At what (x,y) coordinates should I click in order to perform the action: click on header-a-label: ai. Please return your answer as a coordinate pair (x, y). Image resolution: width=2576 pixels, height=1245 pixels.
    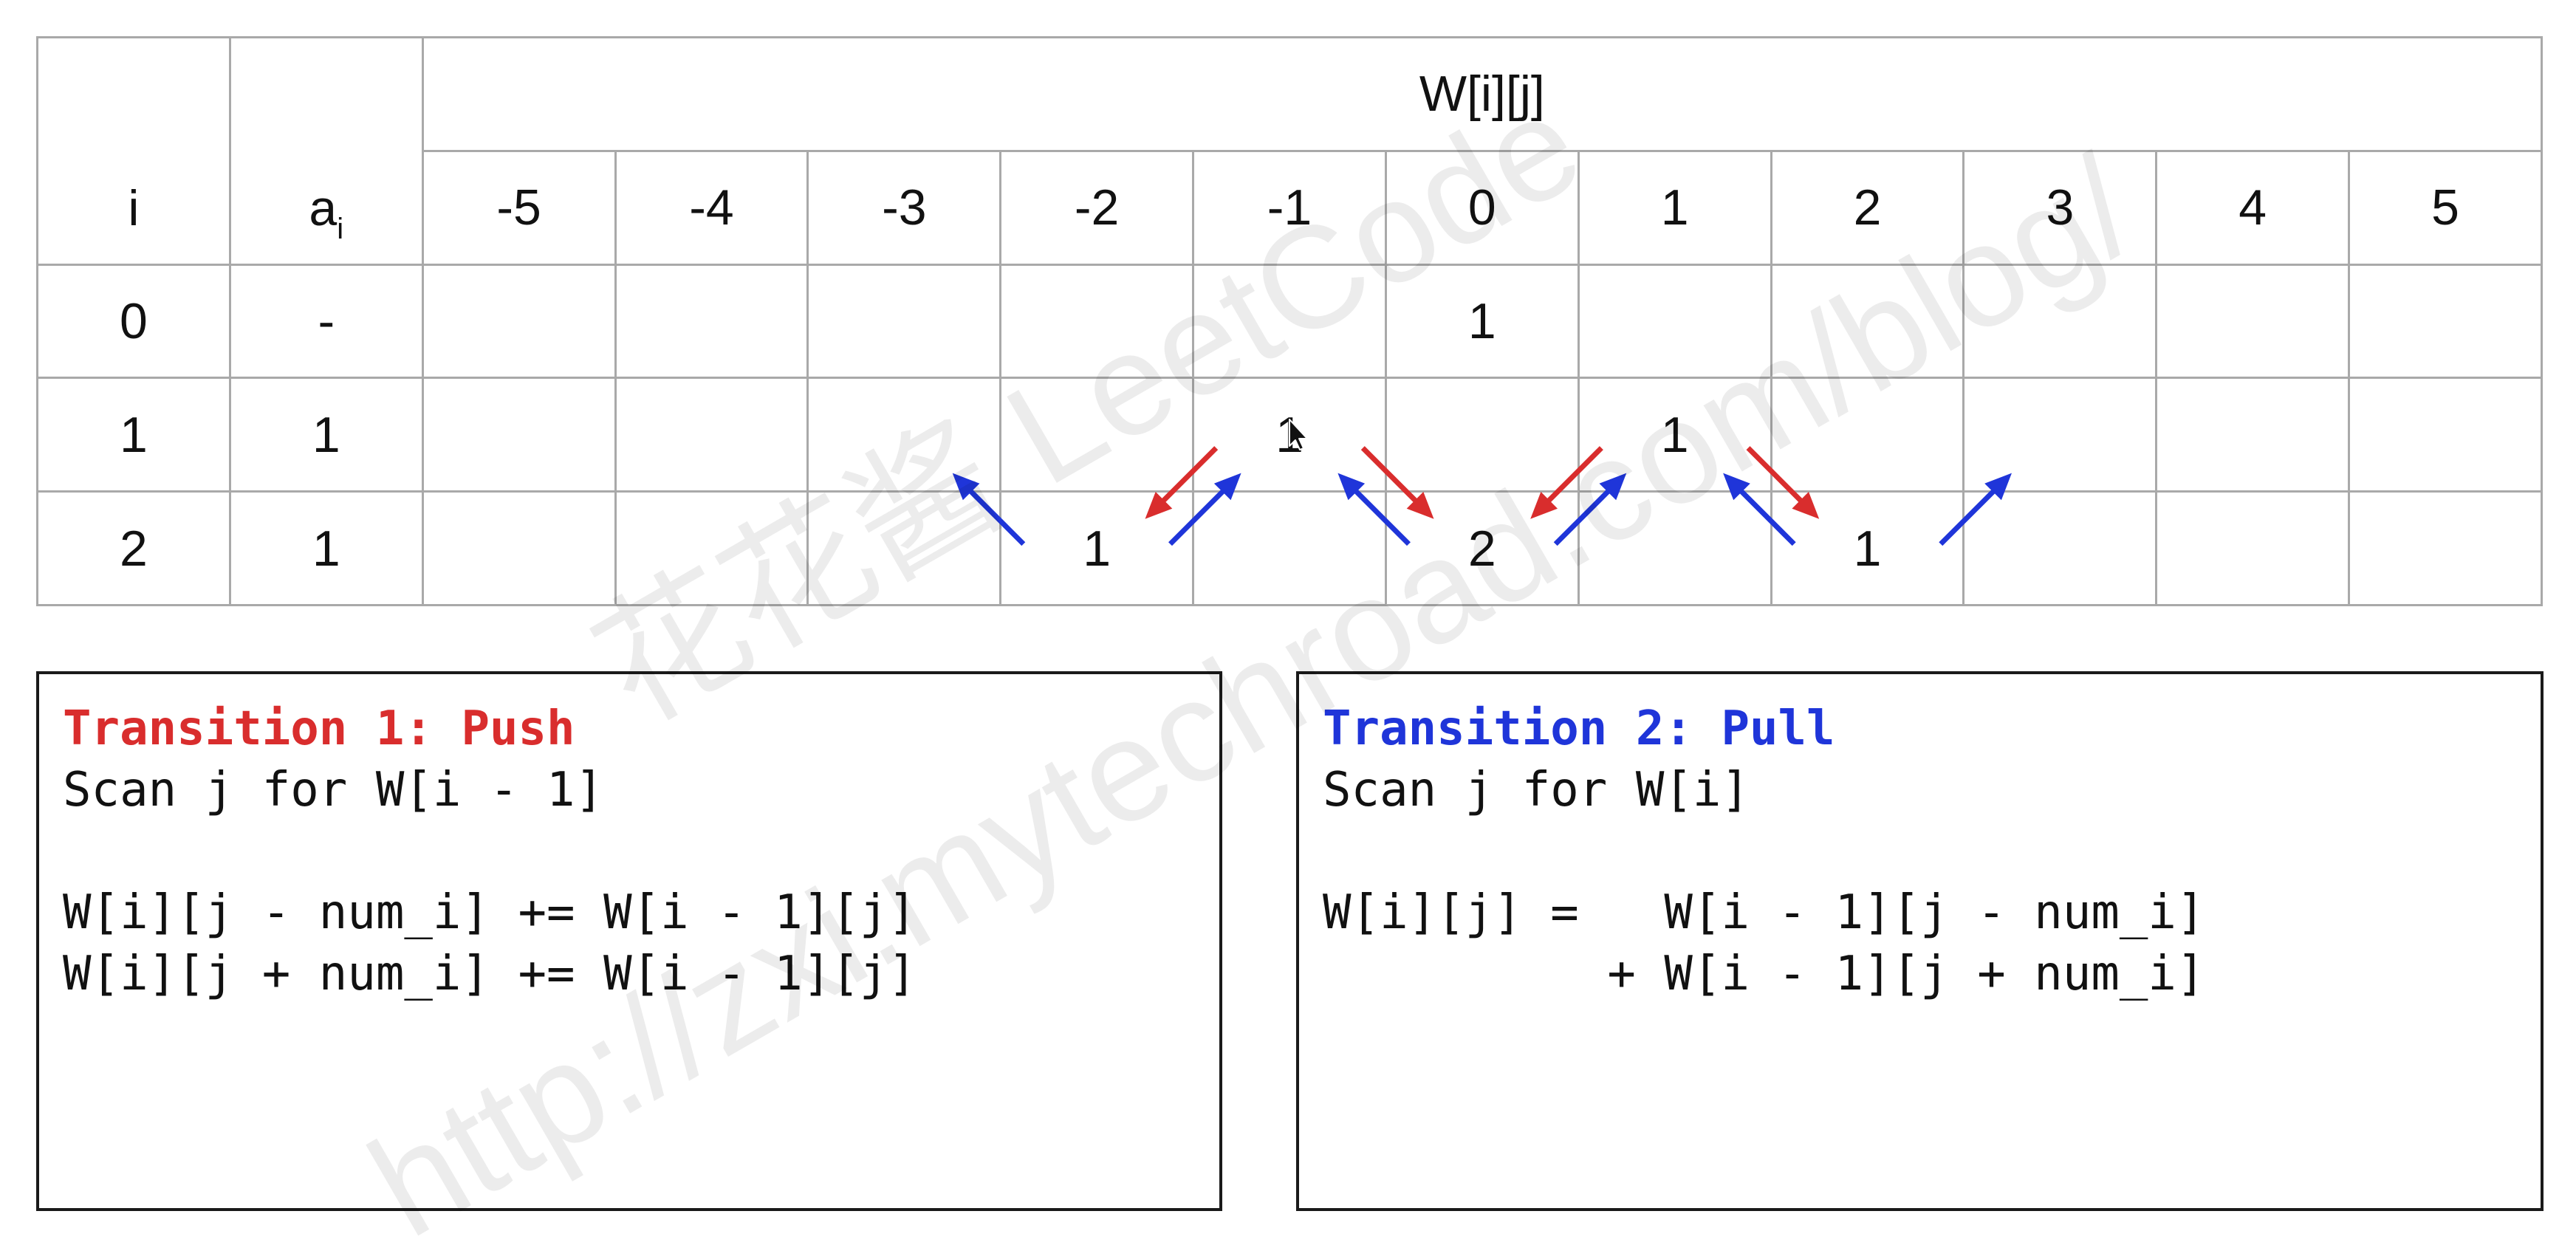
    Looking at the image, I should click on (326, 212).